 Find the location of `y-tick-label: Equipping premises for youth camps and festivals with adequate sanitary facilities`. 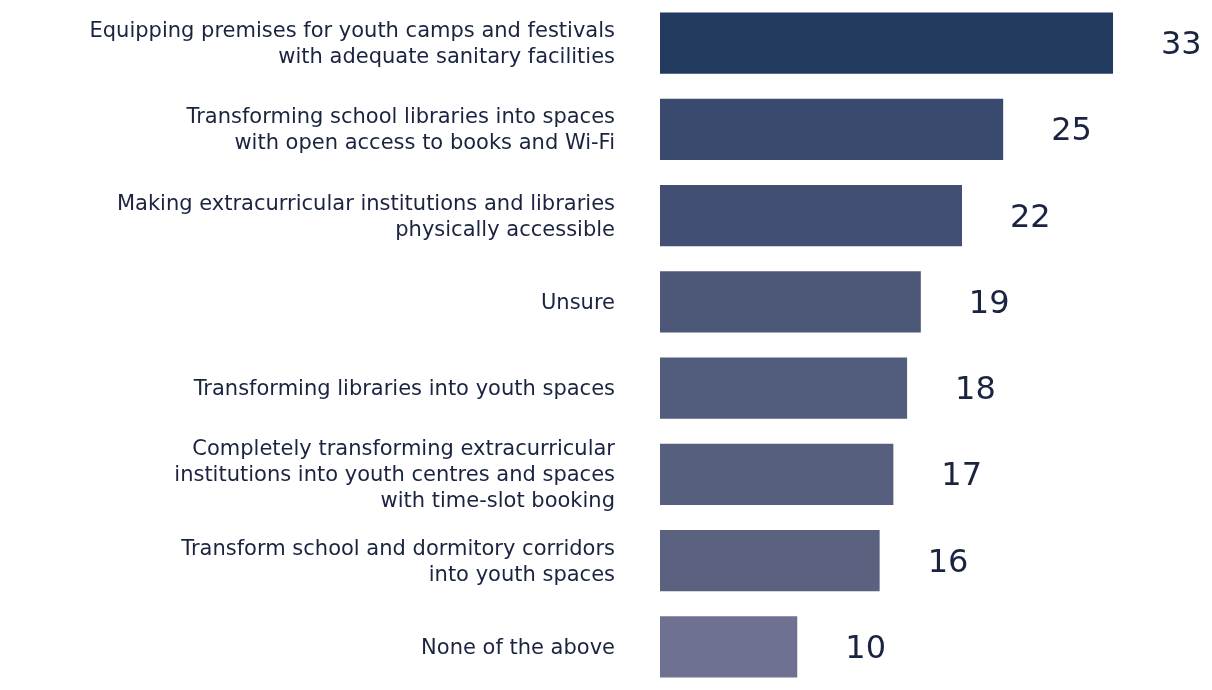

y-tick-label: Equipping premises for youth camps and festivals with adequate sanitary facilities is located at coordinates (352, 43).